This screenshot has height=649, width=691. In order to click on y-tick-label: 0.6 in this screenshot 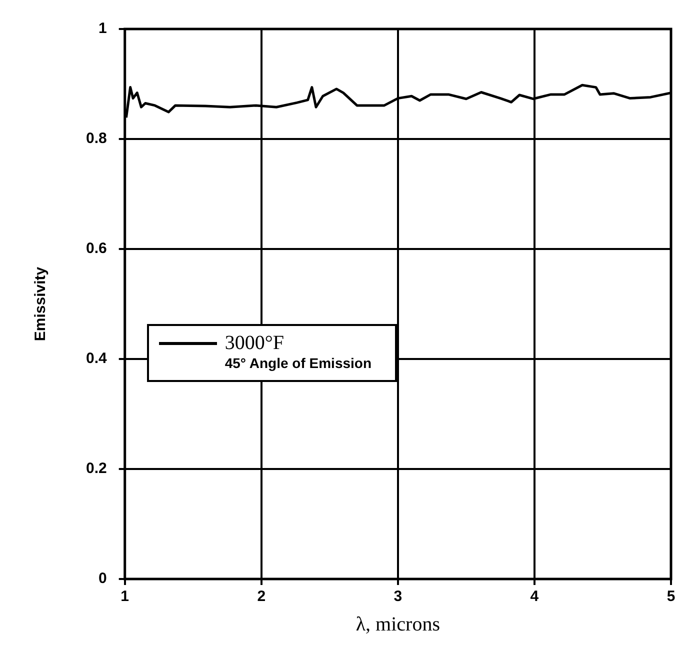, I will do `click(96, 249)`.